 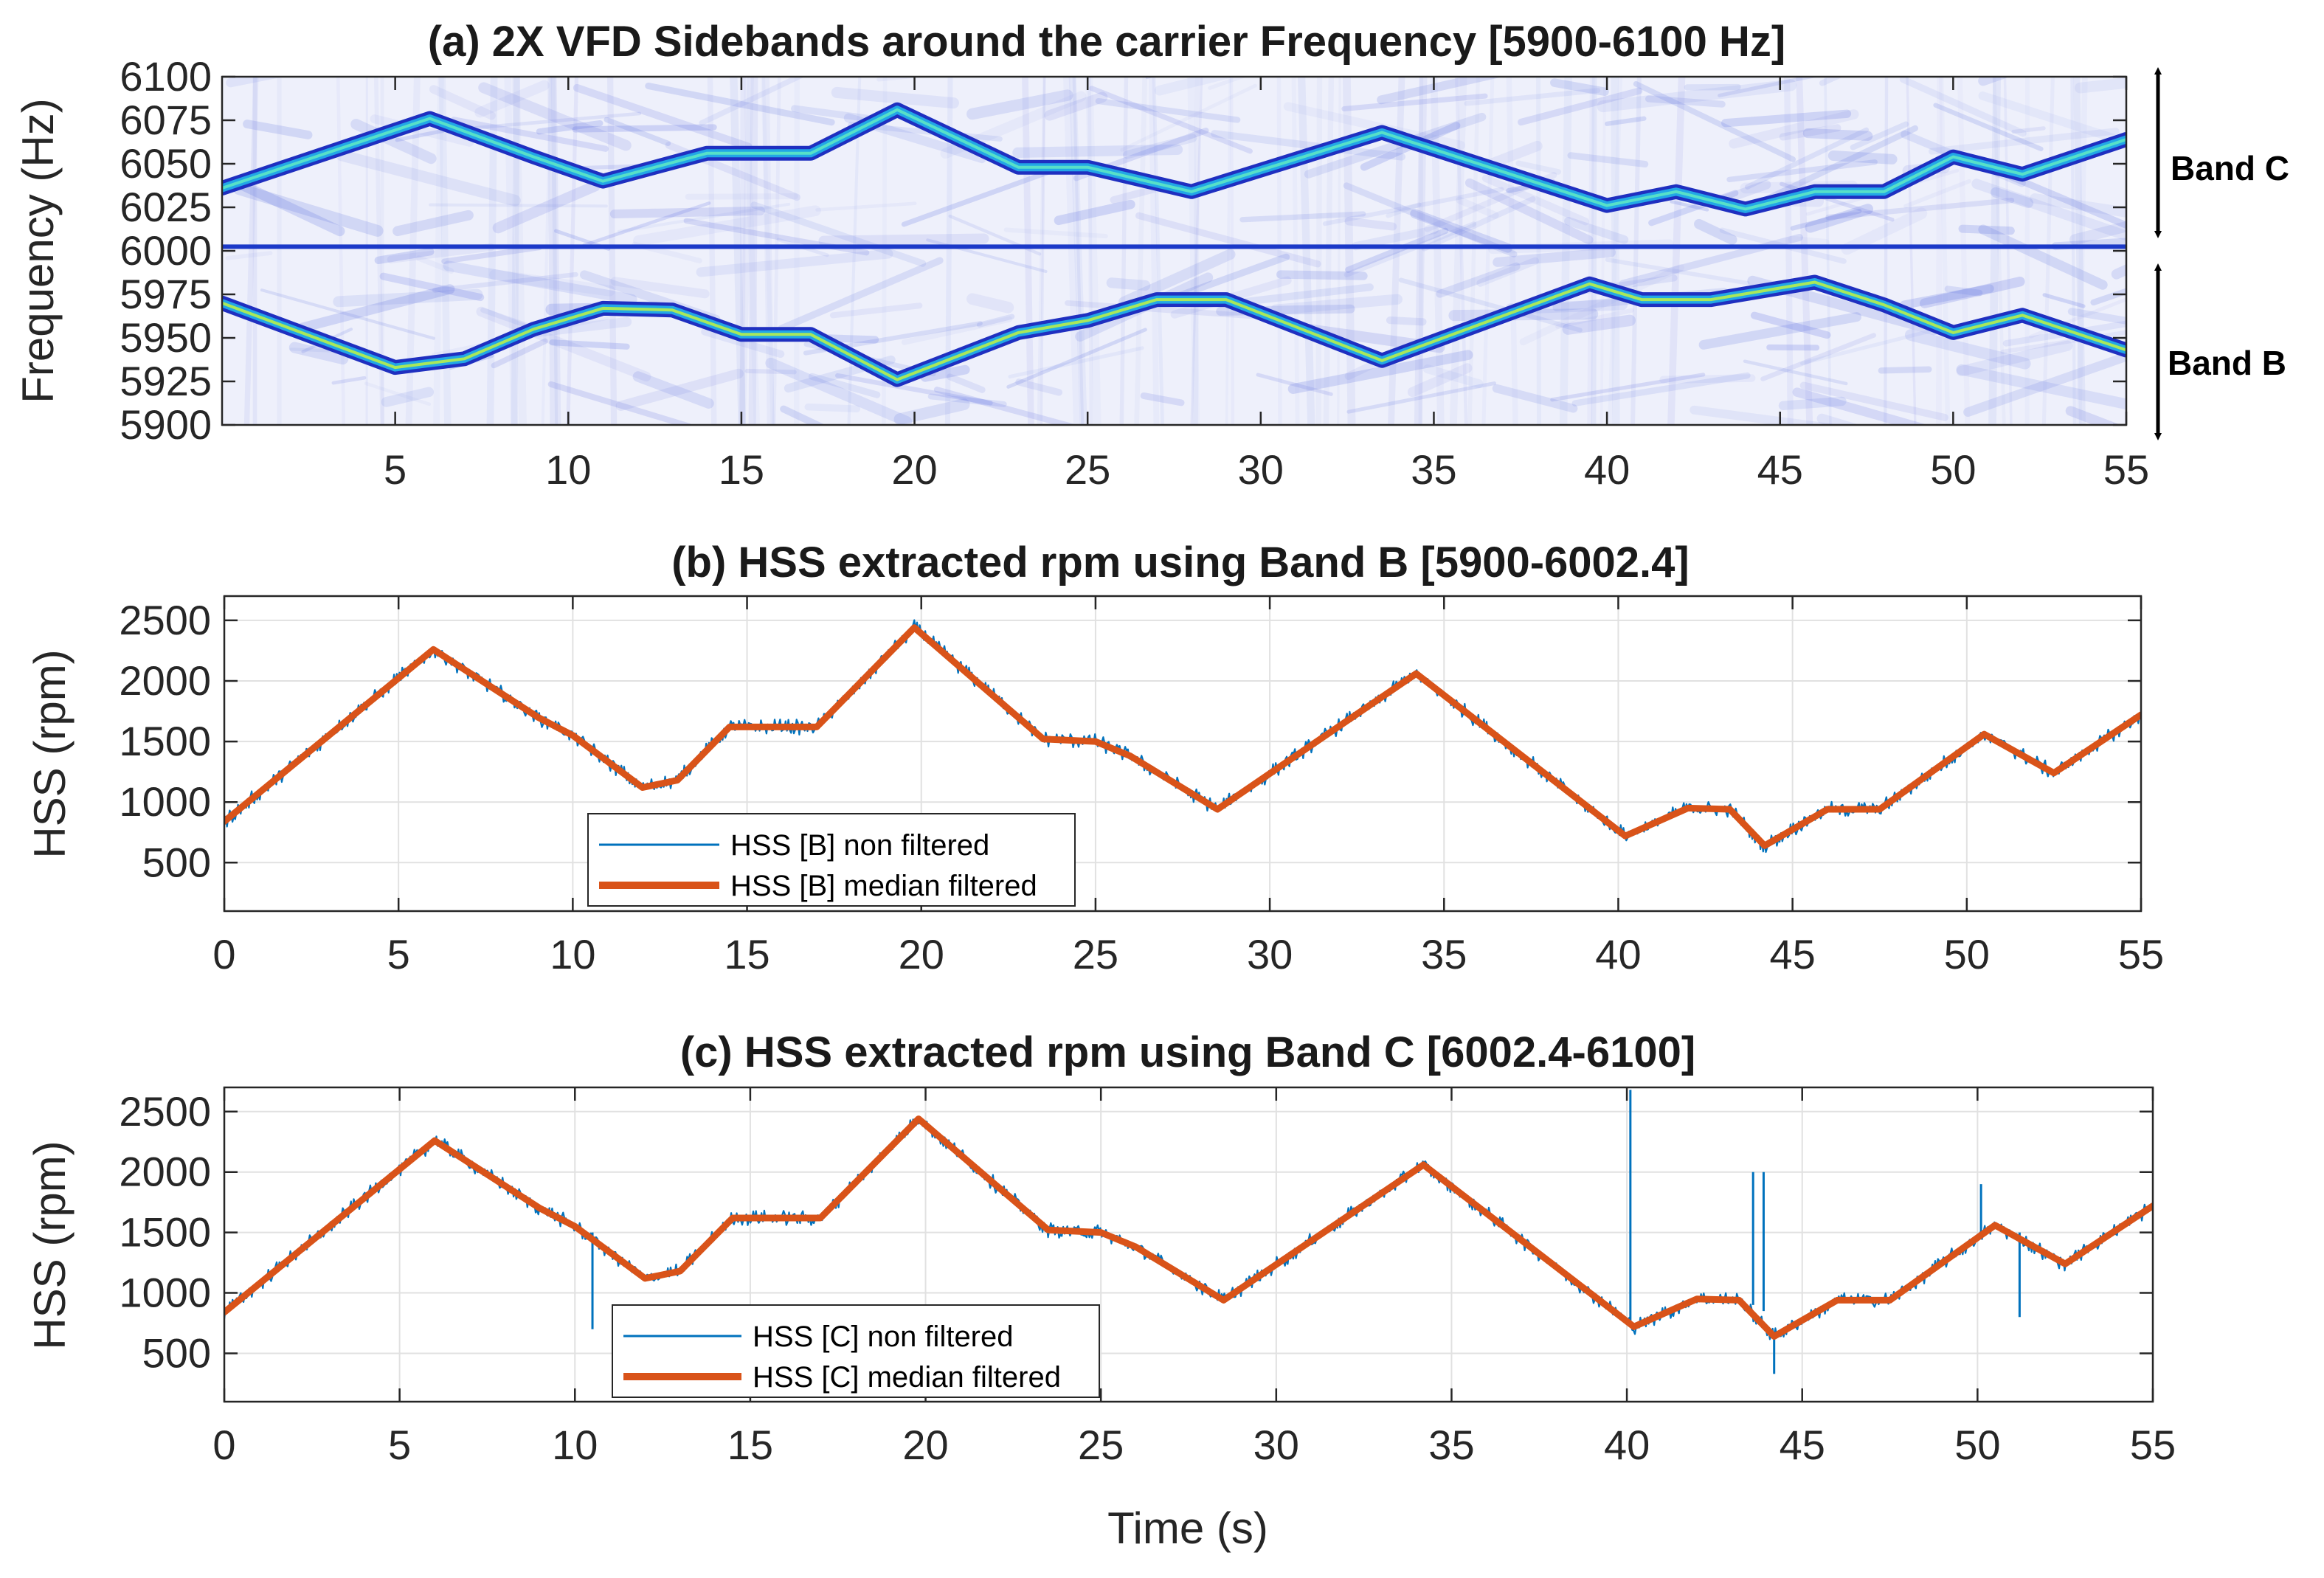 I want to click on band-b-label: Band B, so click(x=2227, y=363).